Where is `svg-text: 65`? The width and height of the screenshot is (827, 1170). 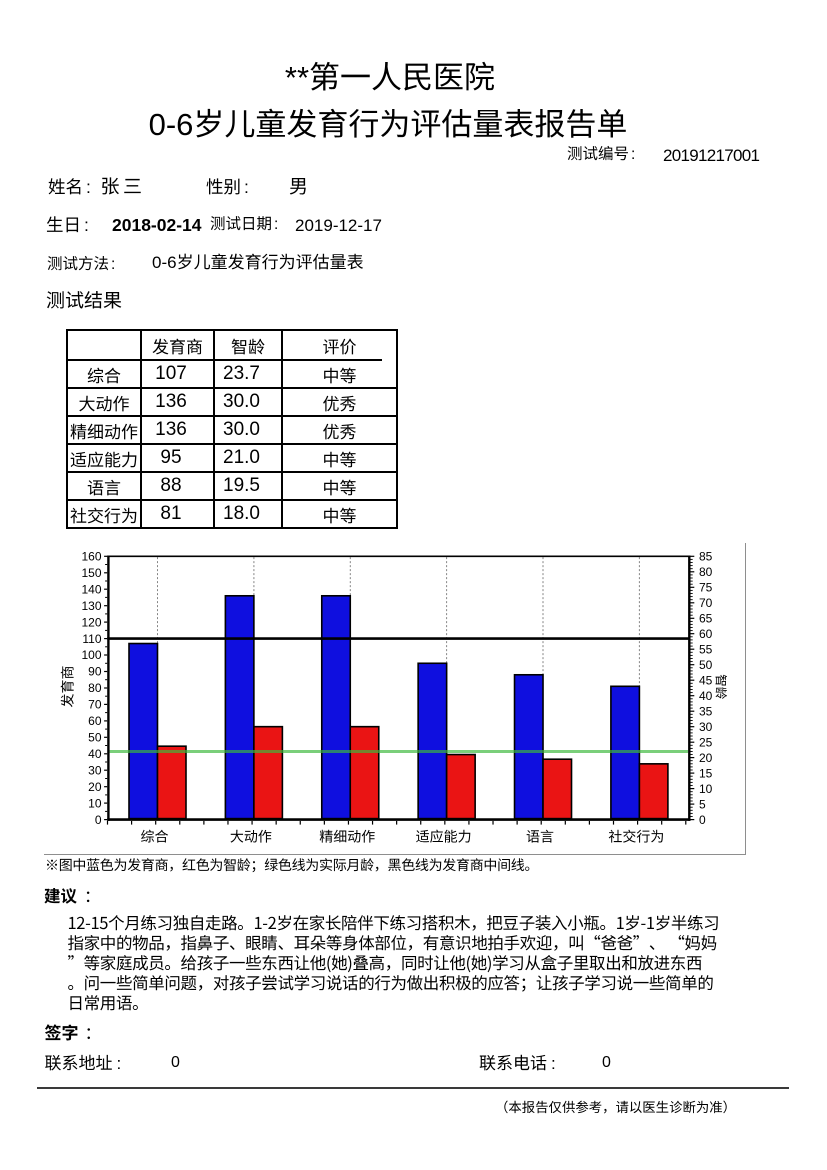 svg-text: 65 is located at coordinates (706, 619).